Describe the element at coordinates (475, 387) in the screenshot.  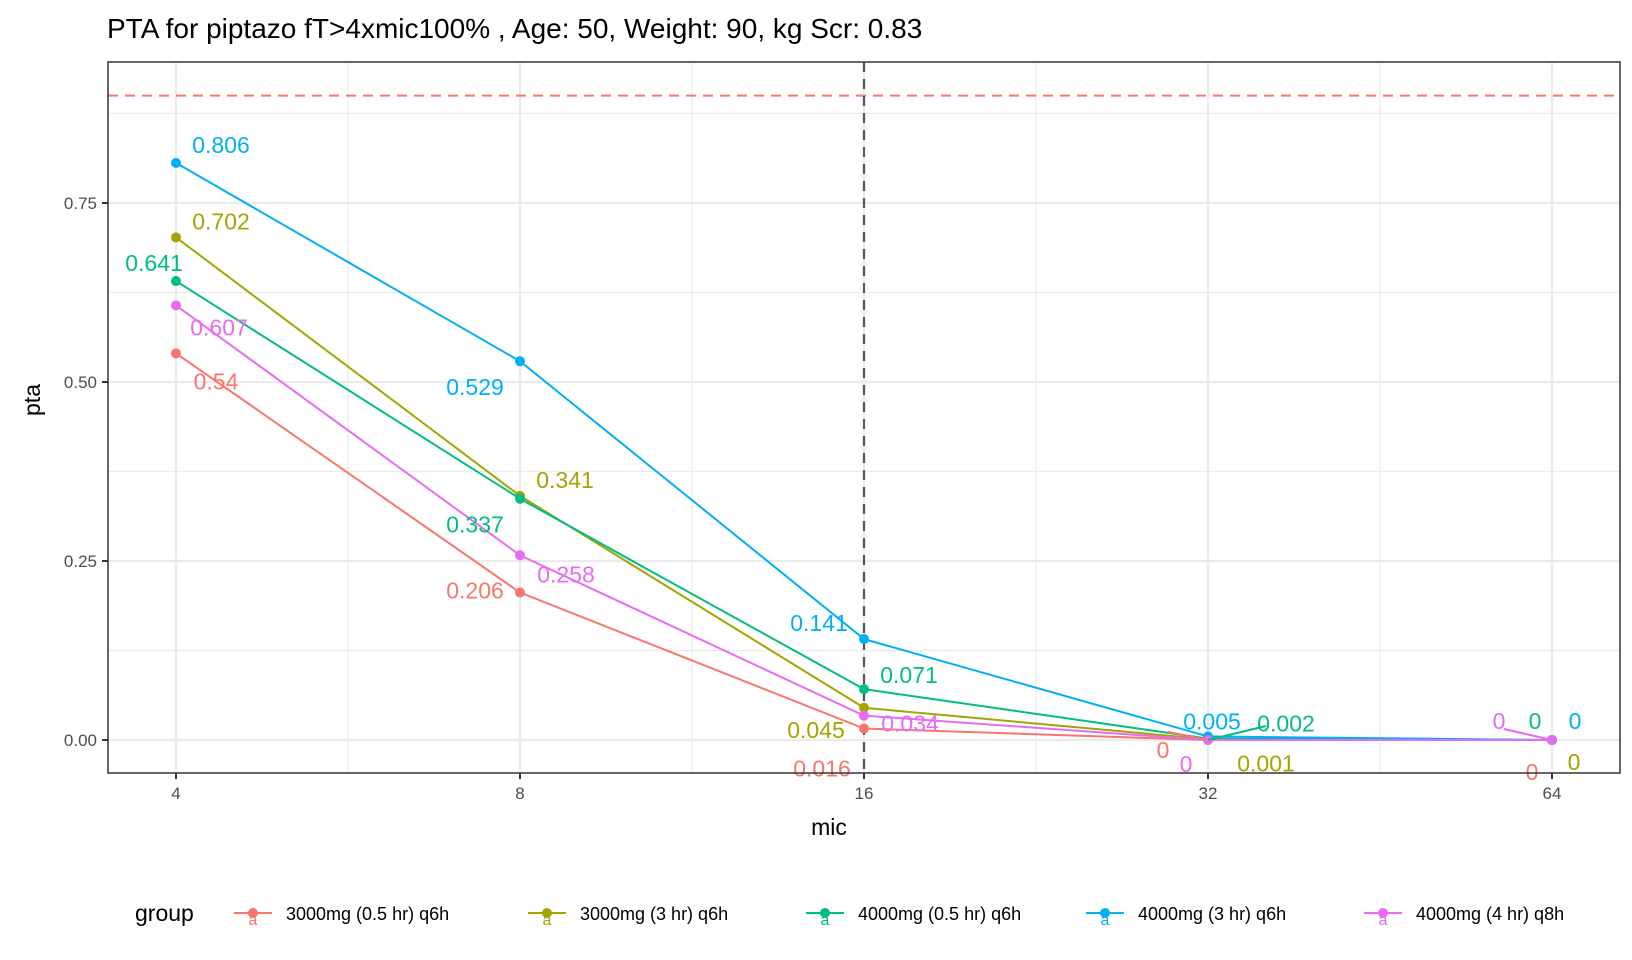
I see `data-label: 0.529` at that location.